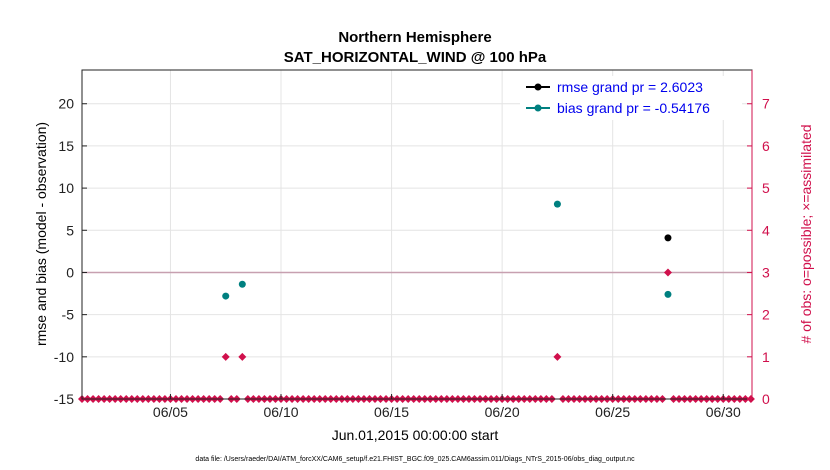 The width and height of the screenshot is (830, 470). Describe the element at coordinates (66, 104) in the screenshot. I see `y-tick-label: 20` at that location.